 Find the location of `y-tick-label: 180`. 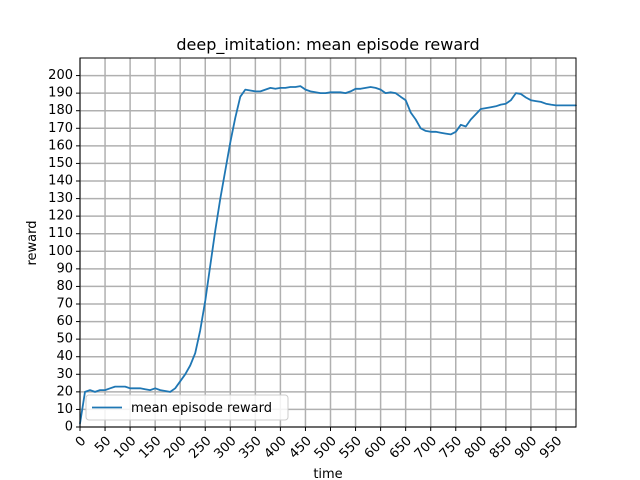

y-tick-label: 180 is located at coordinates (60, 110).